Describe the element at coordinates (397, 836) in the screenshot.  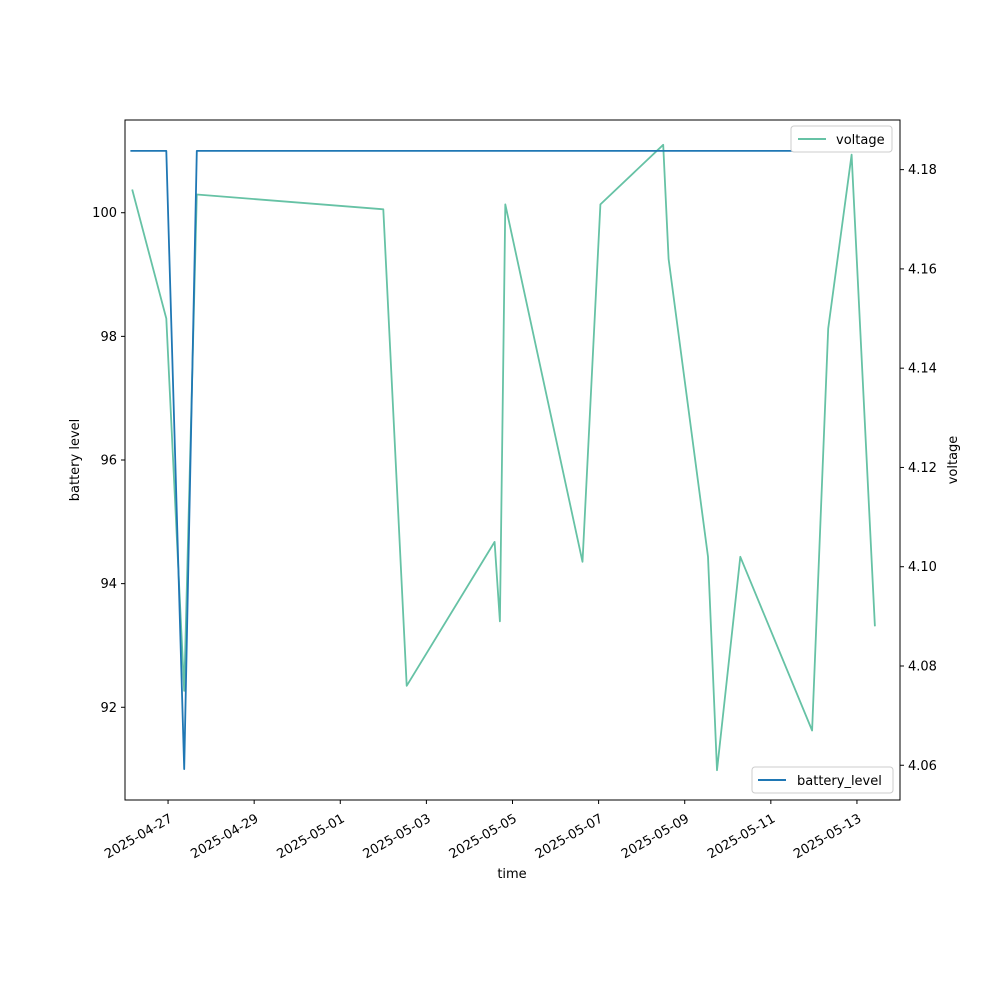
I see `x-tick-label: 2025-05-03` at that location.